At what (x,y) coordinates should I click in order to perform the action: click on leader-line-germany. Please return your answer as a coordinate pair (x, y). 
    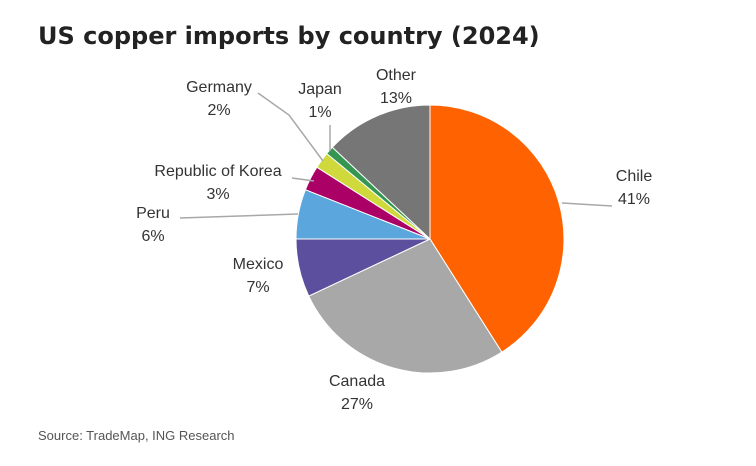
    Looking at the image, I should click on (290, 127).